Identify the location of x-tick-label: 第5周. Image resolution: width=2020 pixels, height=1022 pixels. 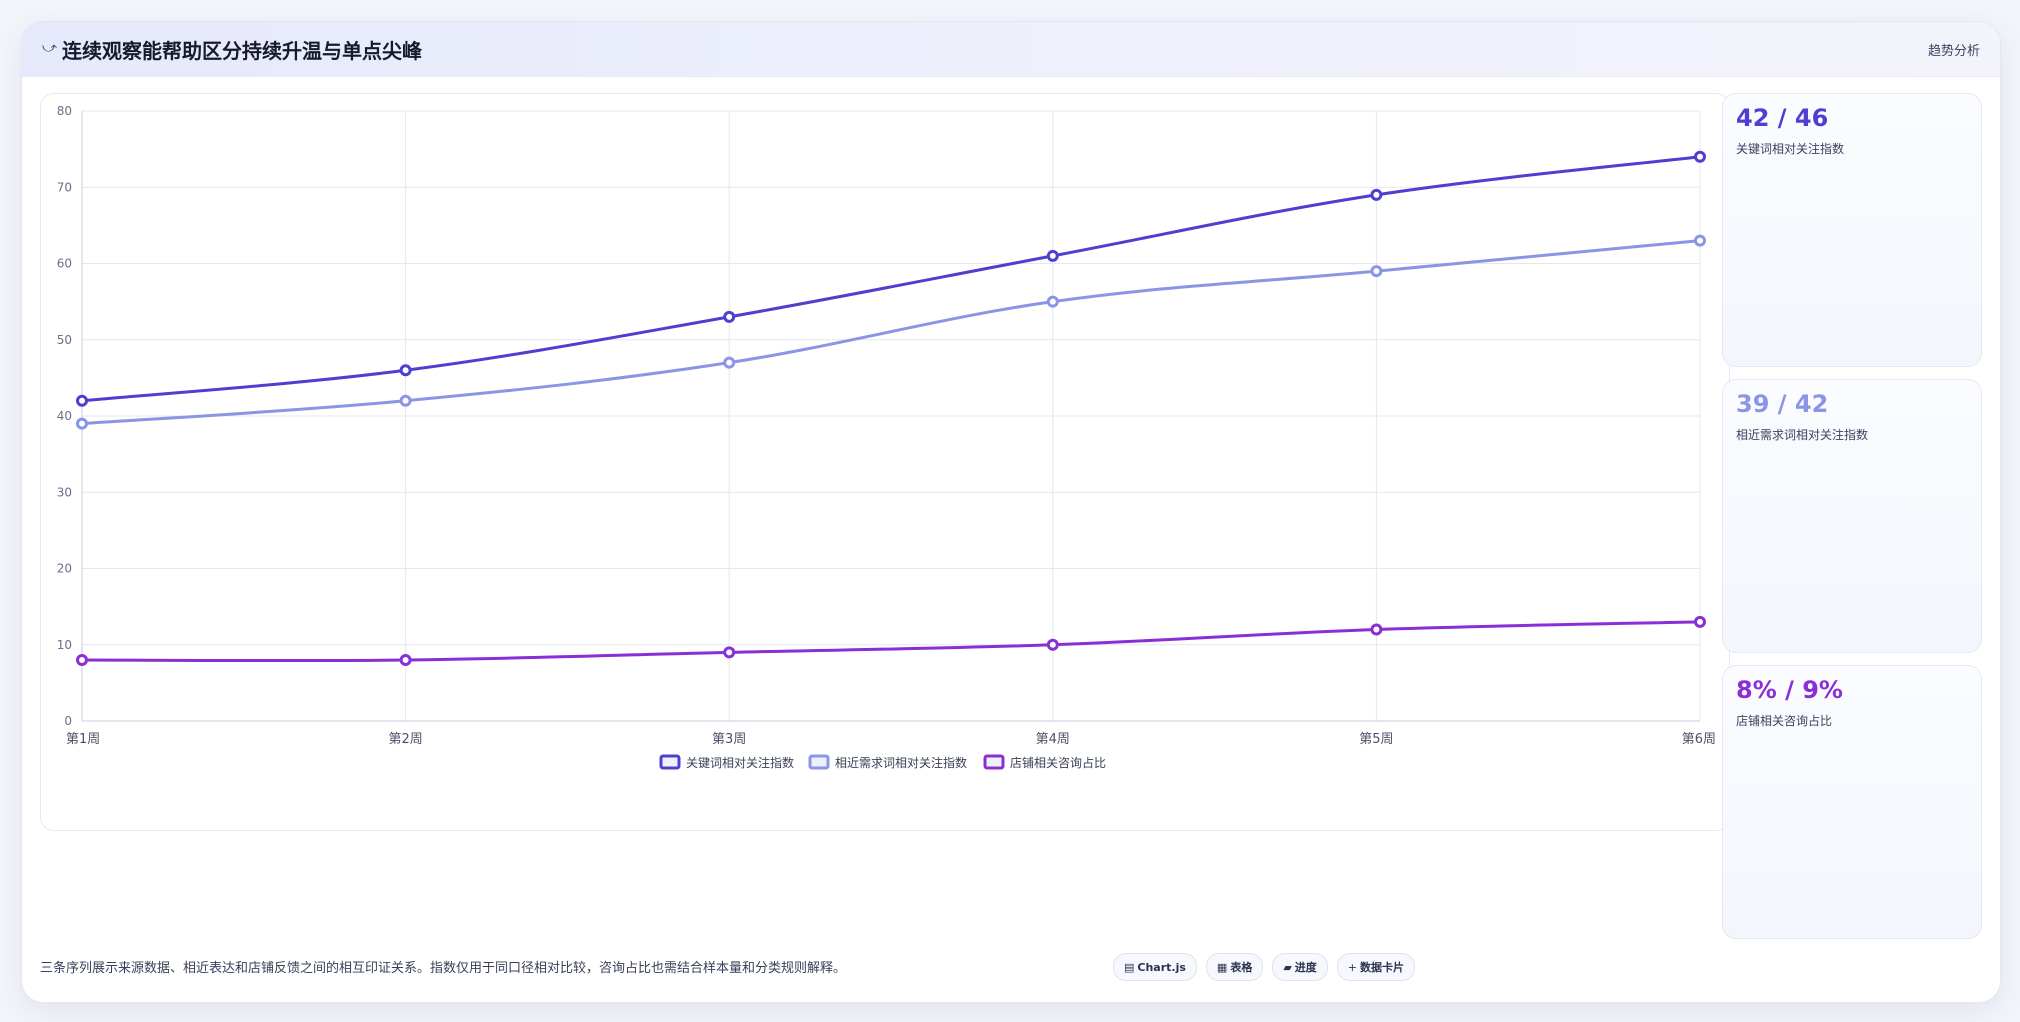
(1376, 739).